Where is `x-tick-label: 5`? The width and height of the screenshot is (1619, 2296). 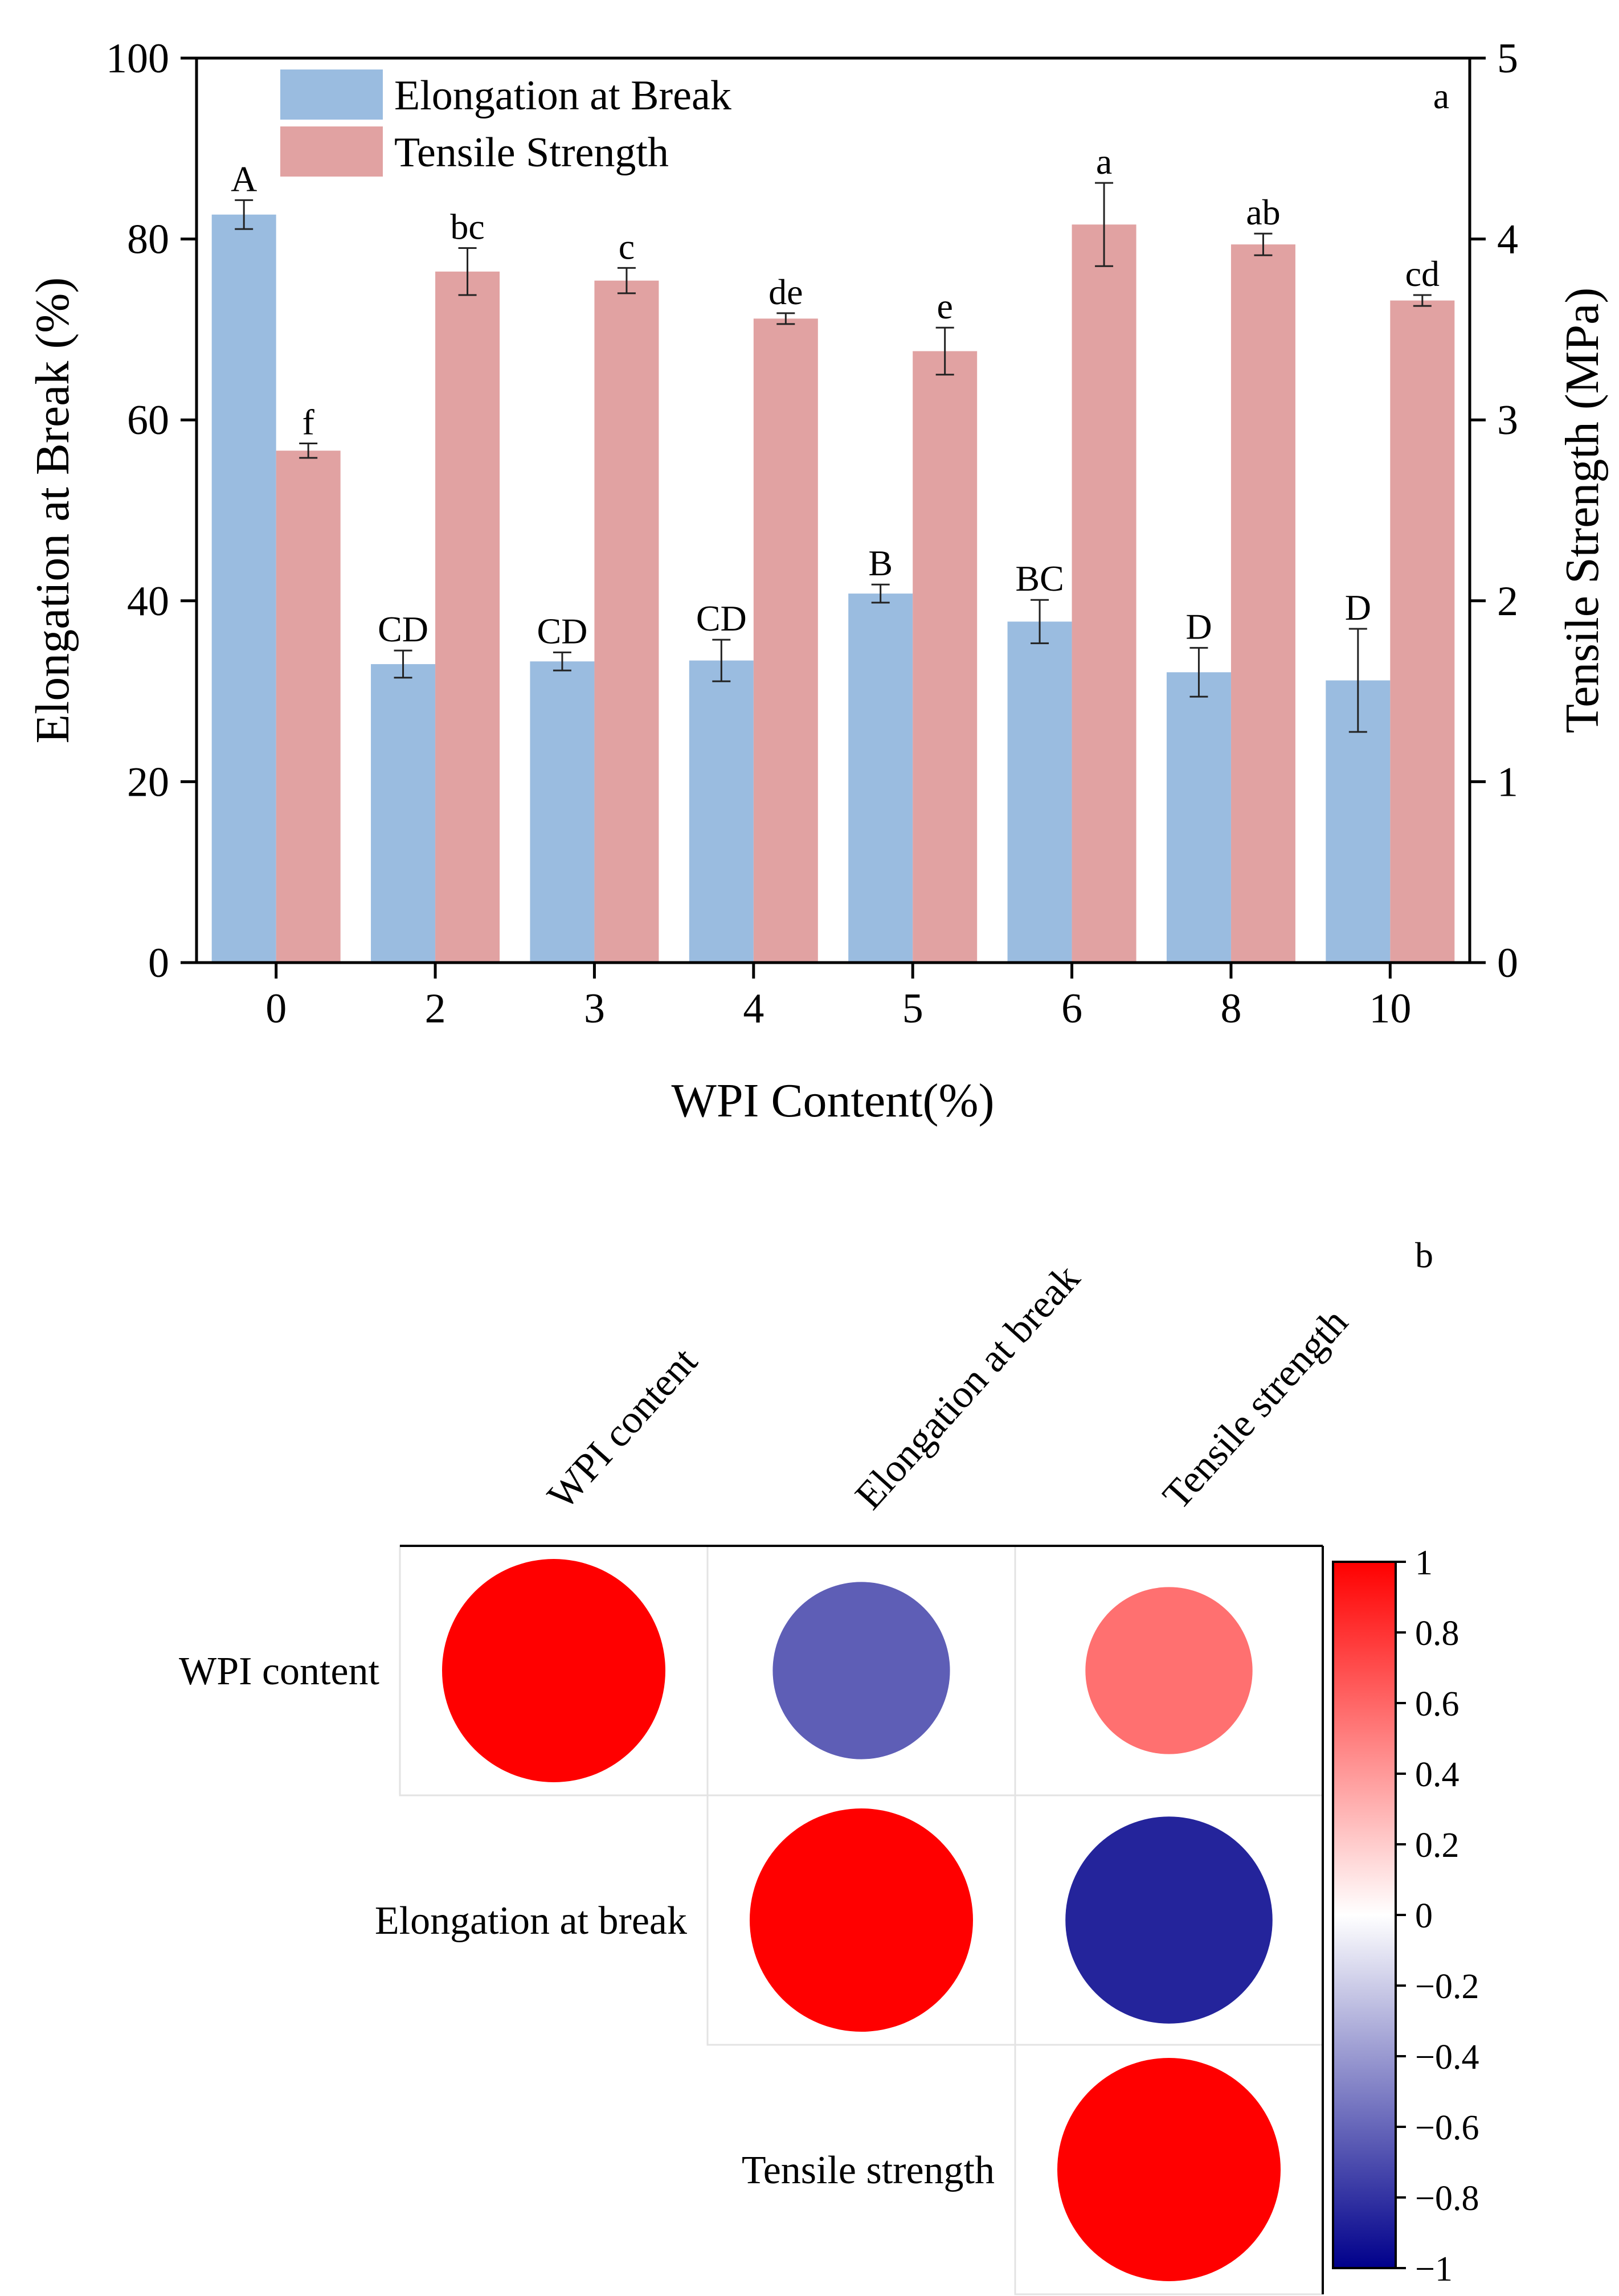
x-tick-label: 5 is located at coordinates (912, 1008).